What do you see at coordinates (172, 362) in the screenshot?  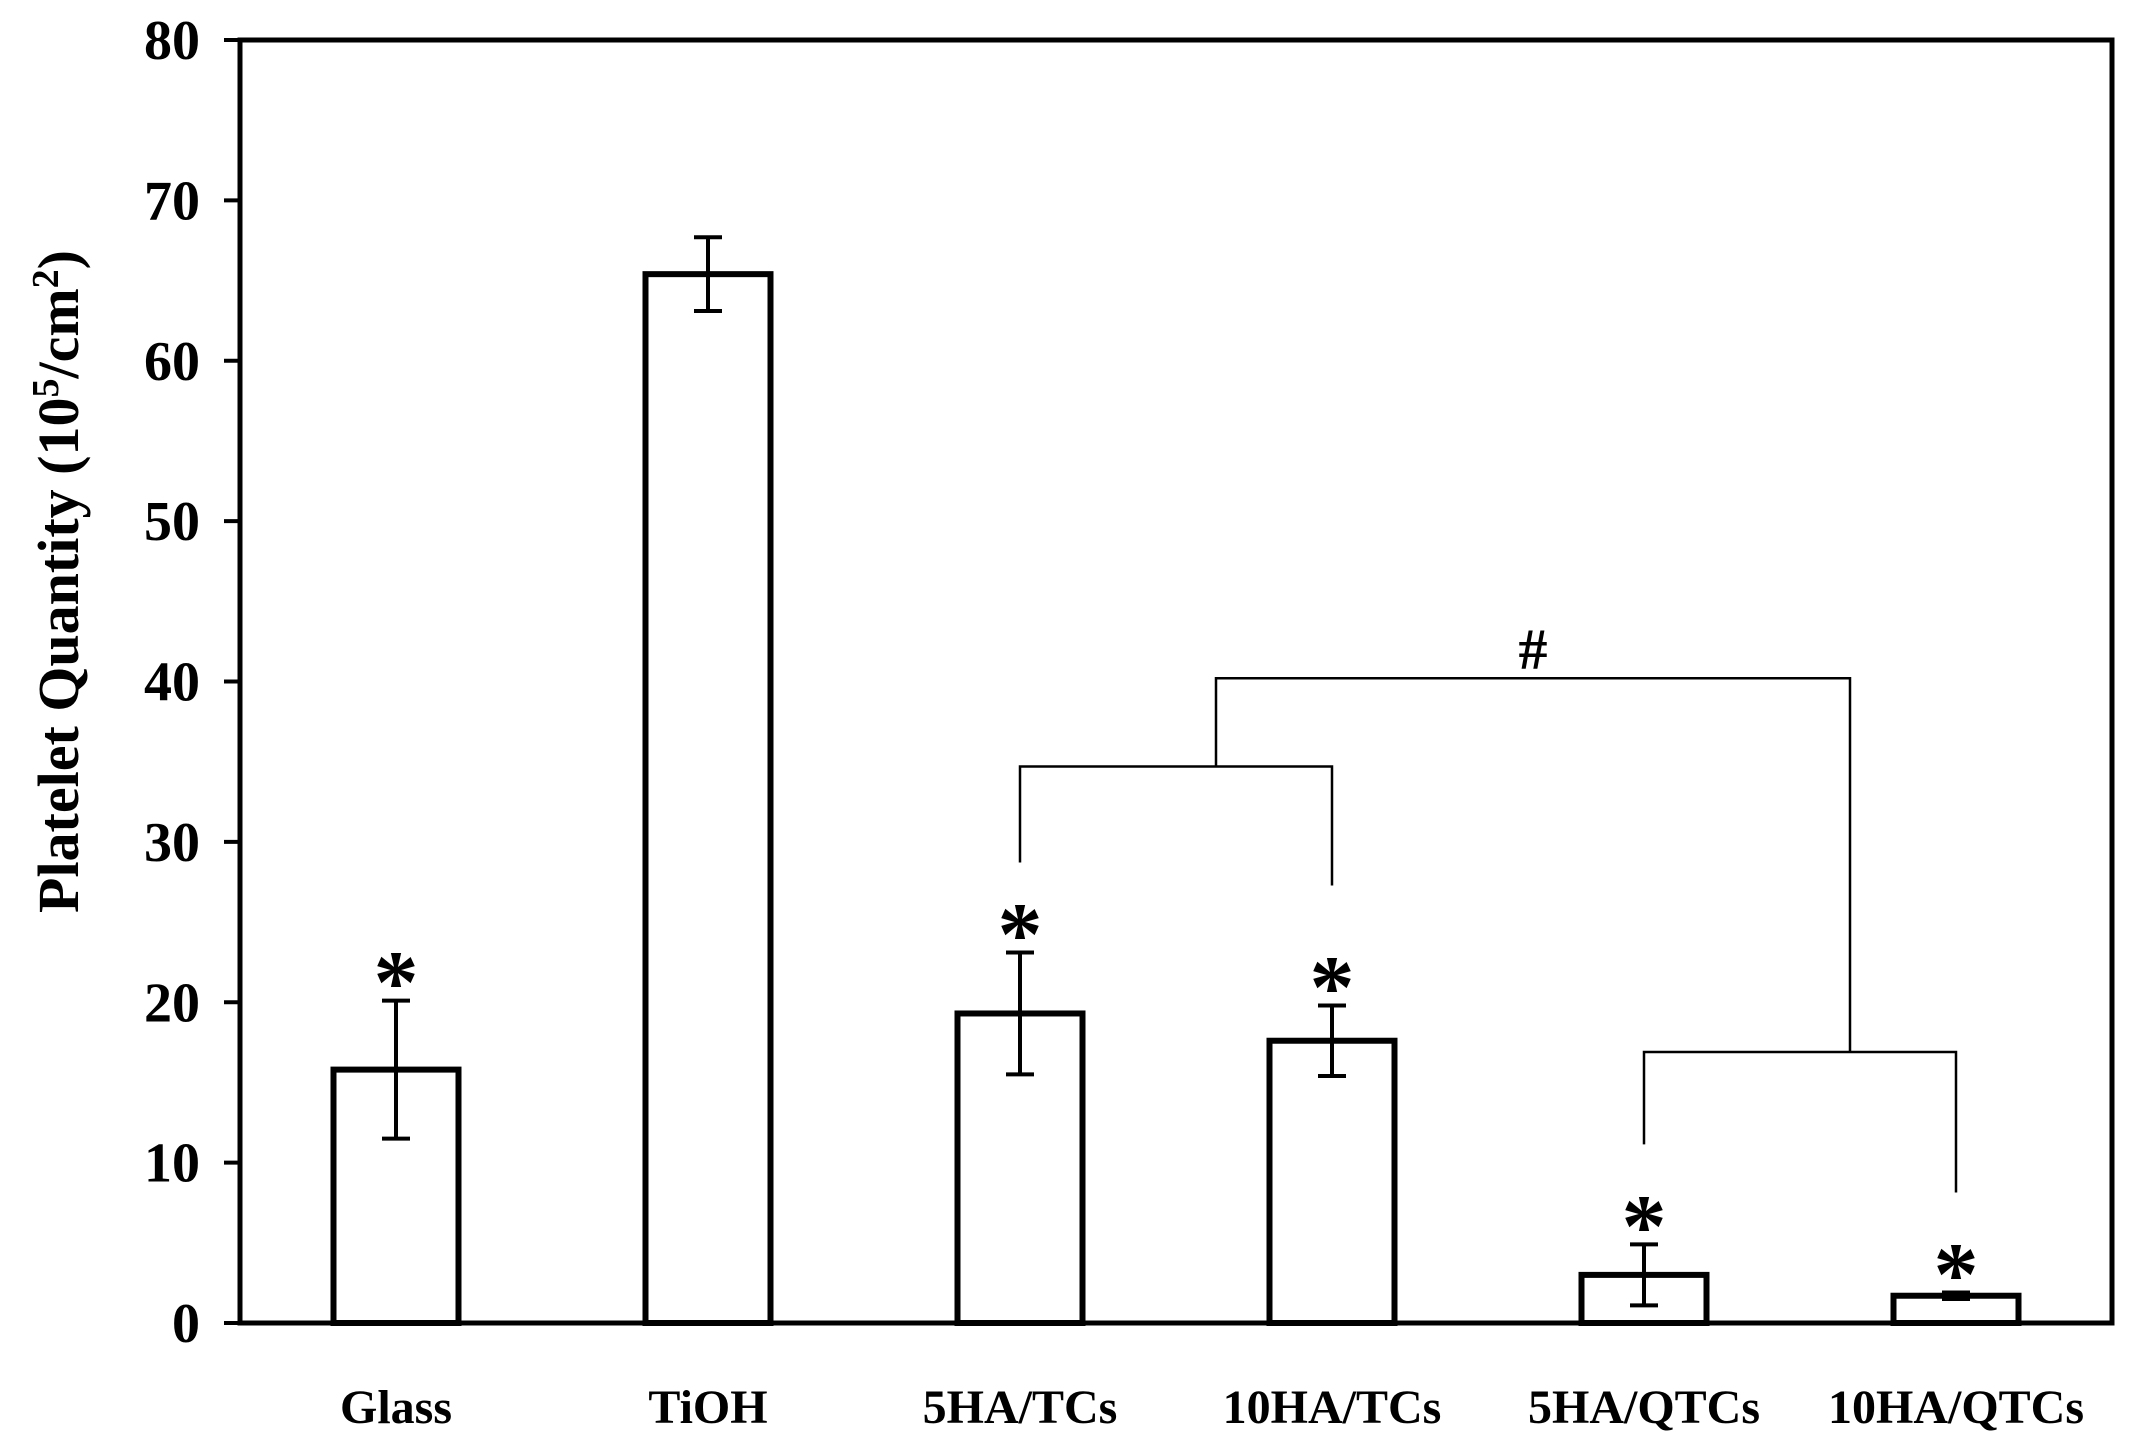 I see `y-tick-label: 60` at bounding box center [172, 362].